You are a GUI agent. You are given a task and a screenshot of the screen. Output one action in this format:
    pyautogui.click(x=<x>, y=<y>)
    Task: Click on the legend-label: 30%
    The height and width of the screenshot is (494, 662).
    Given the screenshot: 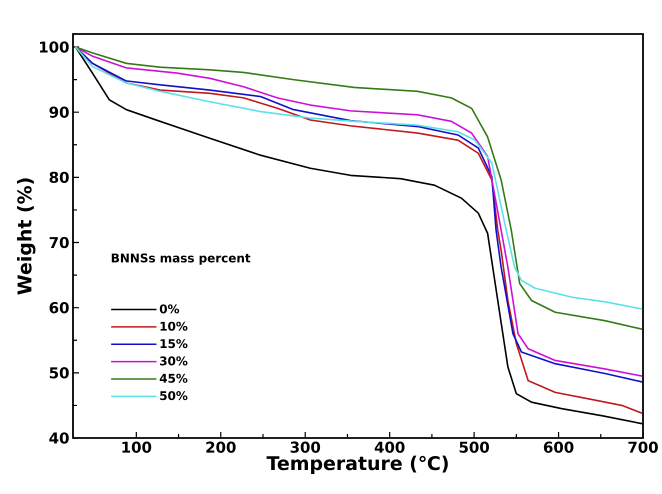 What is the action you would take?
    pyautogui.click(x=174, y=361)
    